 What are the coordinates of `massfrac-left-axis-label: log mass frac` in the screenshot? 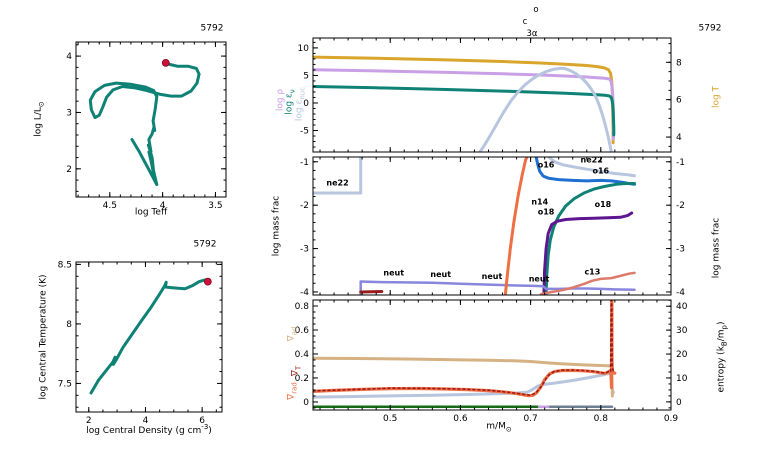 It's located at (276, 226).